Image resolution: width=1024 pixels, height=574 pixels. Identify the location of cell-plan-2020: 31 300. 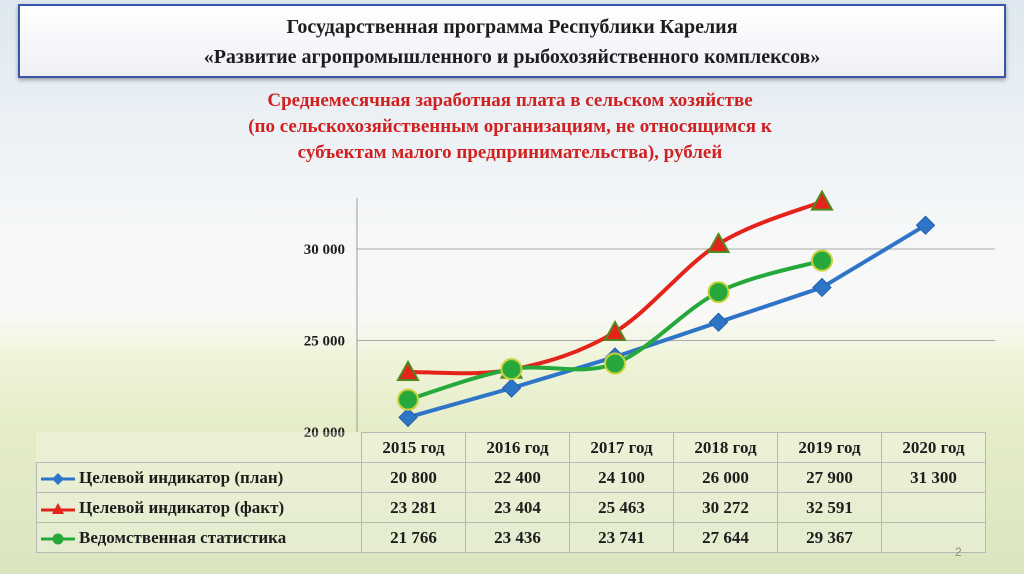
(933, 477).